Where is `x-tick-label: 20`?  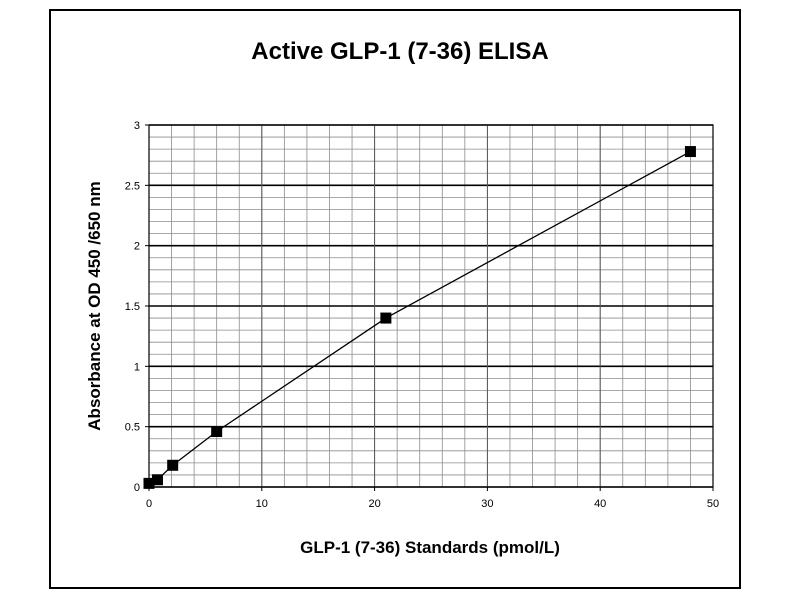 x-tick-label: 20 is located at coordinates (374, 504).